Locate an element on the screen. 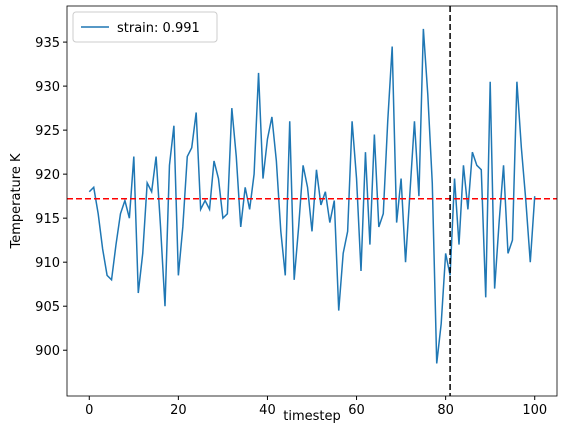  y-tick-label: 915 is located at coordinates (47, 219).